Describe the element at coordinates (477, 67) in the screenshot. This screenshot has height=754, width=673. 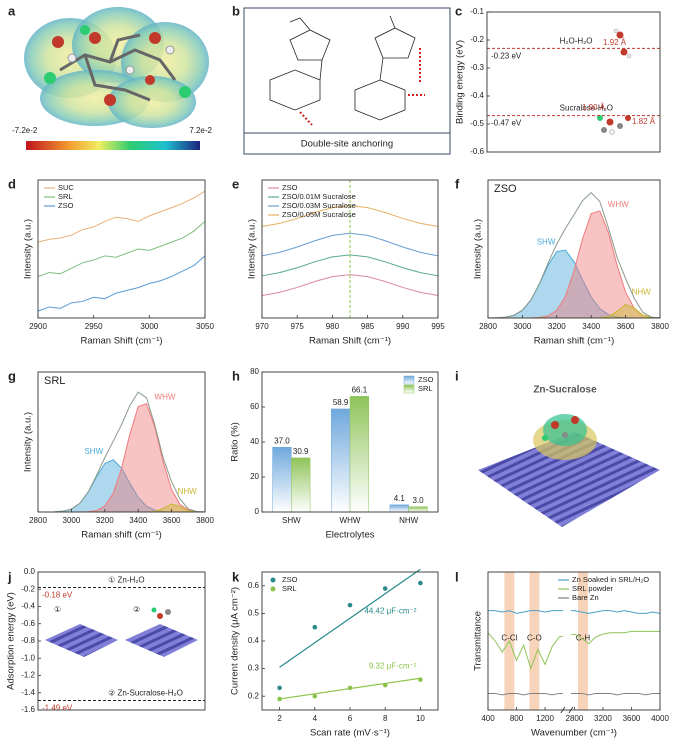
I see `y-tick-label: -0.3` at that location.